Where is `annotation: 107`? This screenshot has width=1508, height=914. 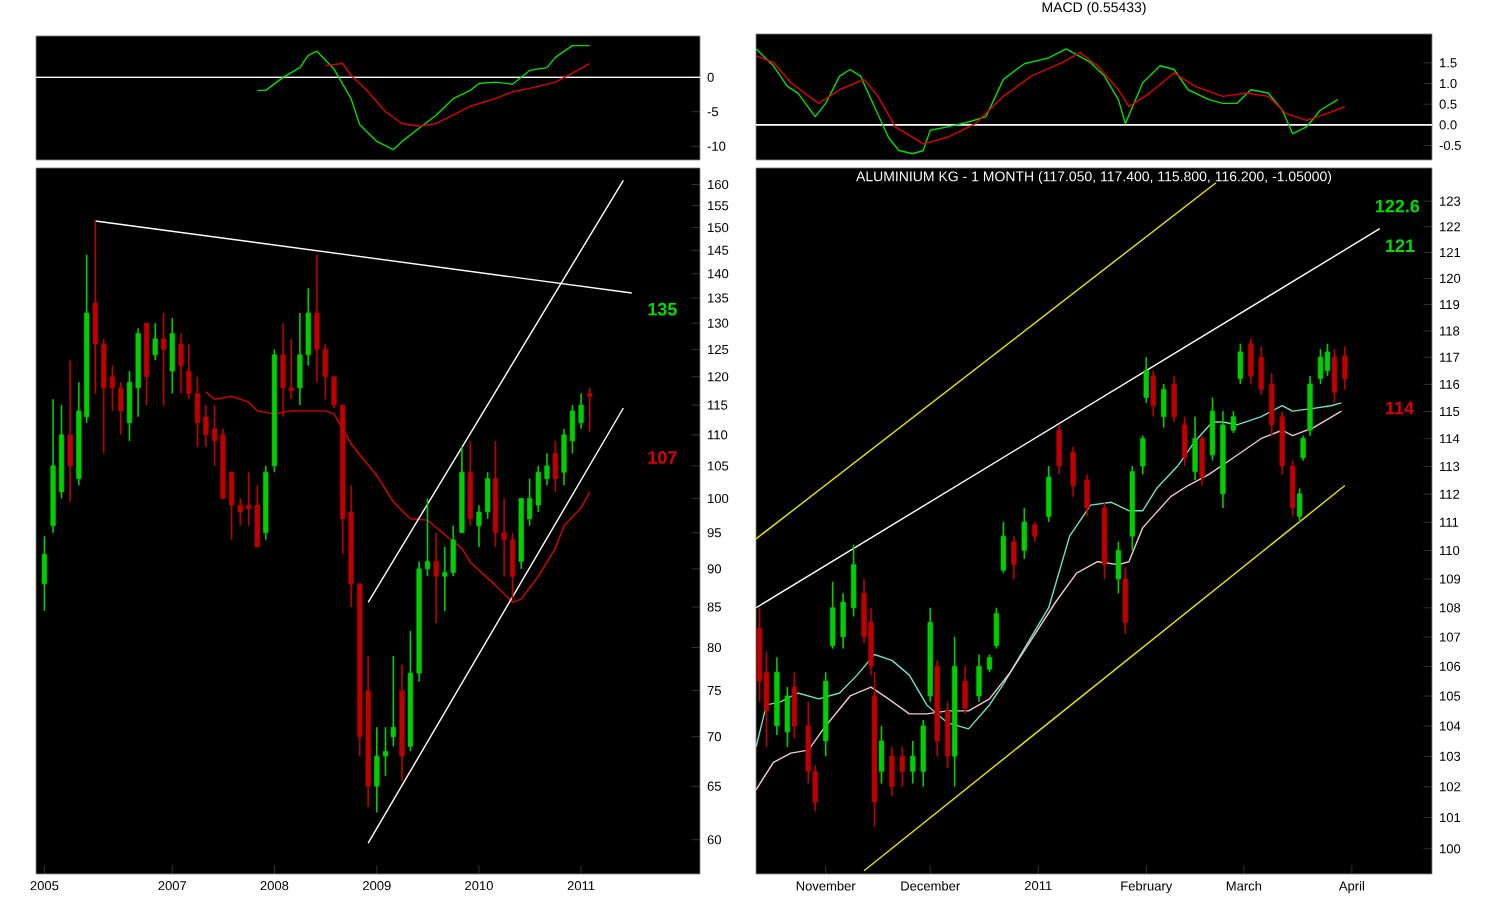
annotation: 107 is located at coordinates (662, 457).